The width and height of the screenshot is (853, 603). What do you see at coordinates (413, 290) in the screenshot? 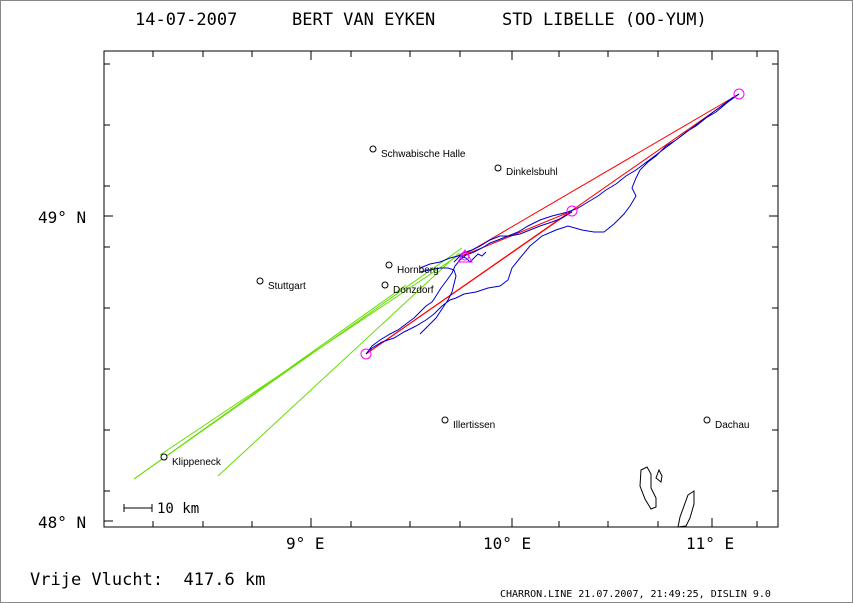
I see `city-label-donzdorf: Donzdorf` at bounding box center [413, 290].